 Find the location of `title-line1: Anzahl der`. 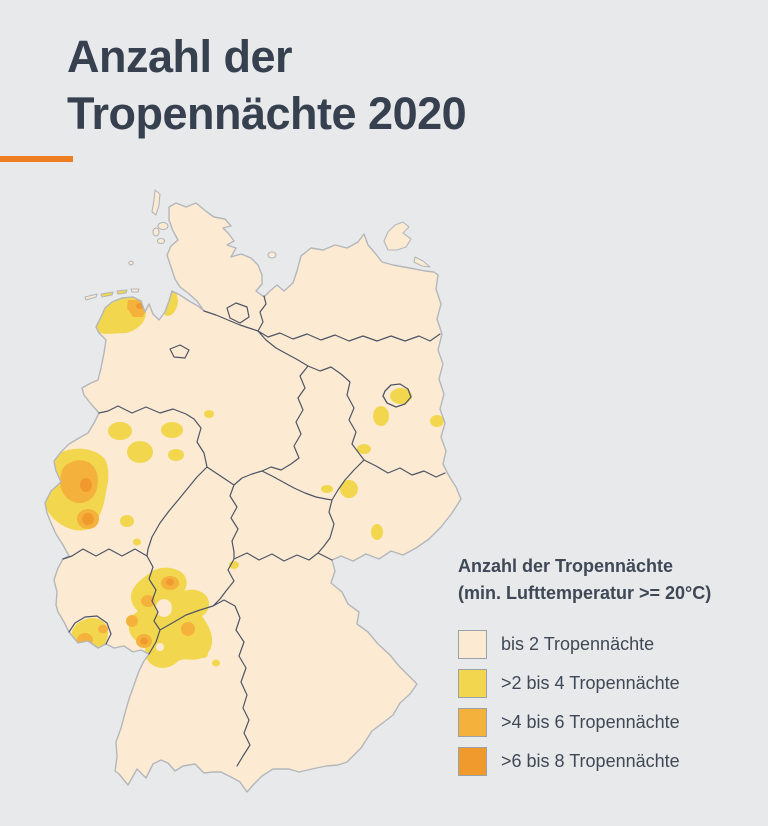

title-line1: Anzahl der is located at coordinates (180, 56).